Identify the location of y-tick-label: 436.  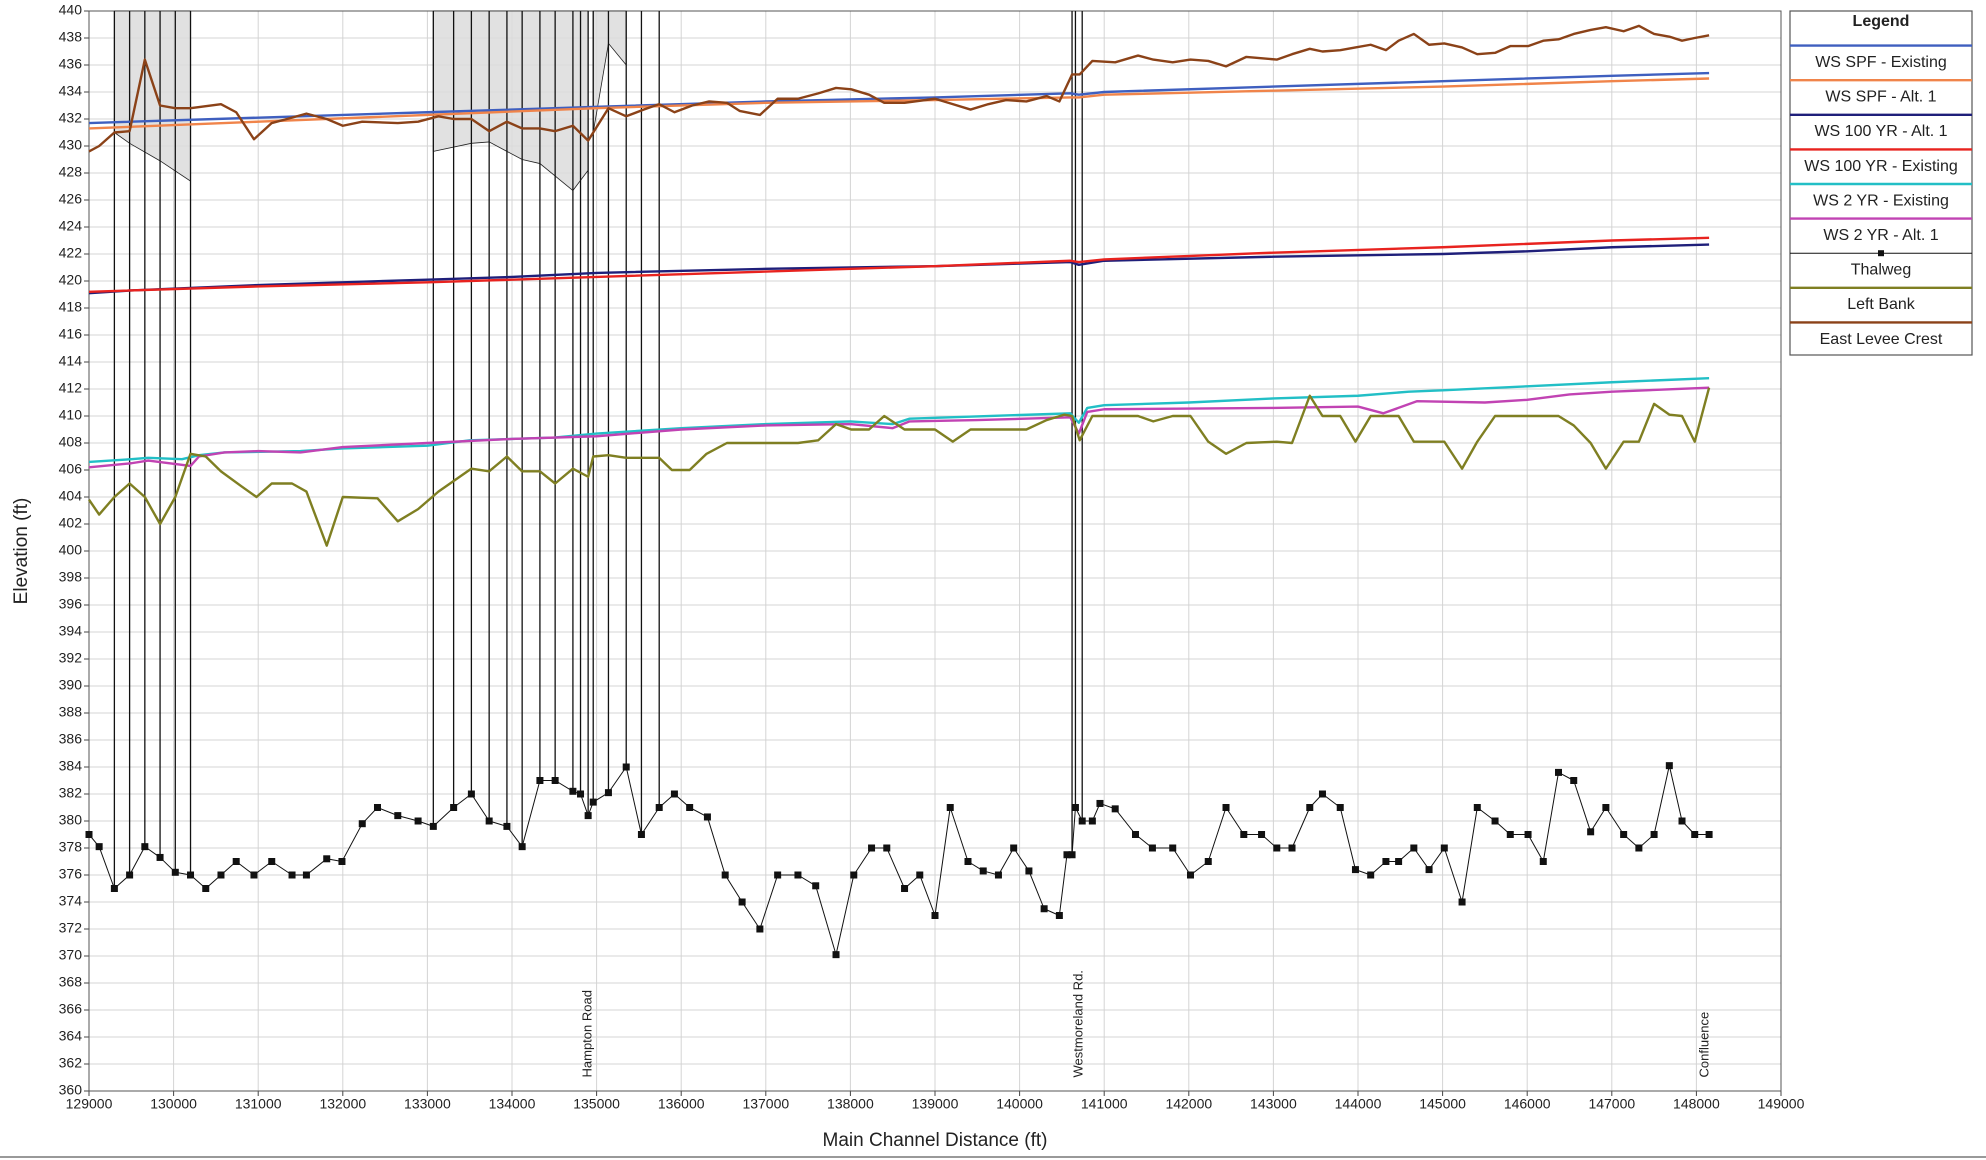
(71, 64).